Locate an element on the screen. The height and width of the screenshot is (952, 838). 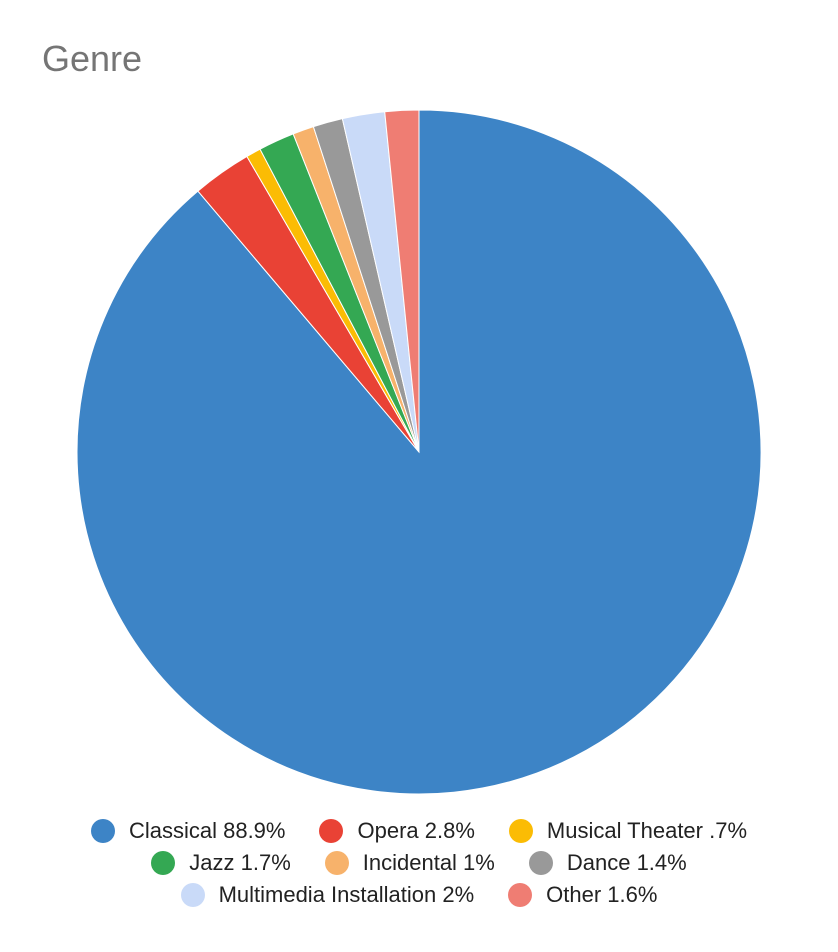
legend-item-musical-theater: Musical Theater .7% is located at coordinates (628, 831).